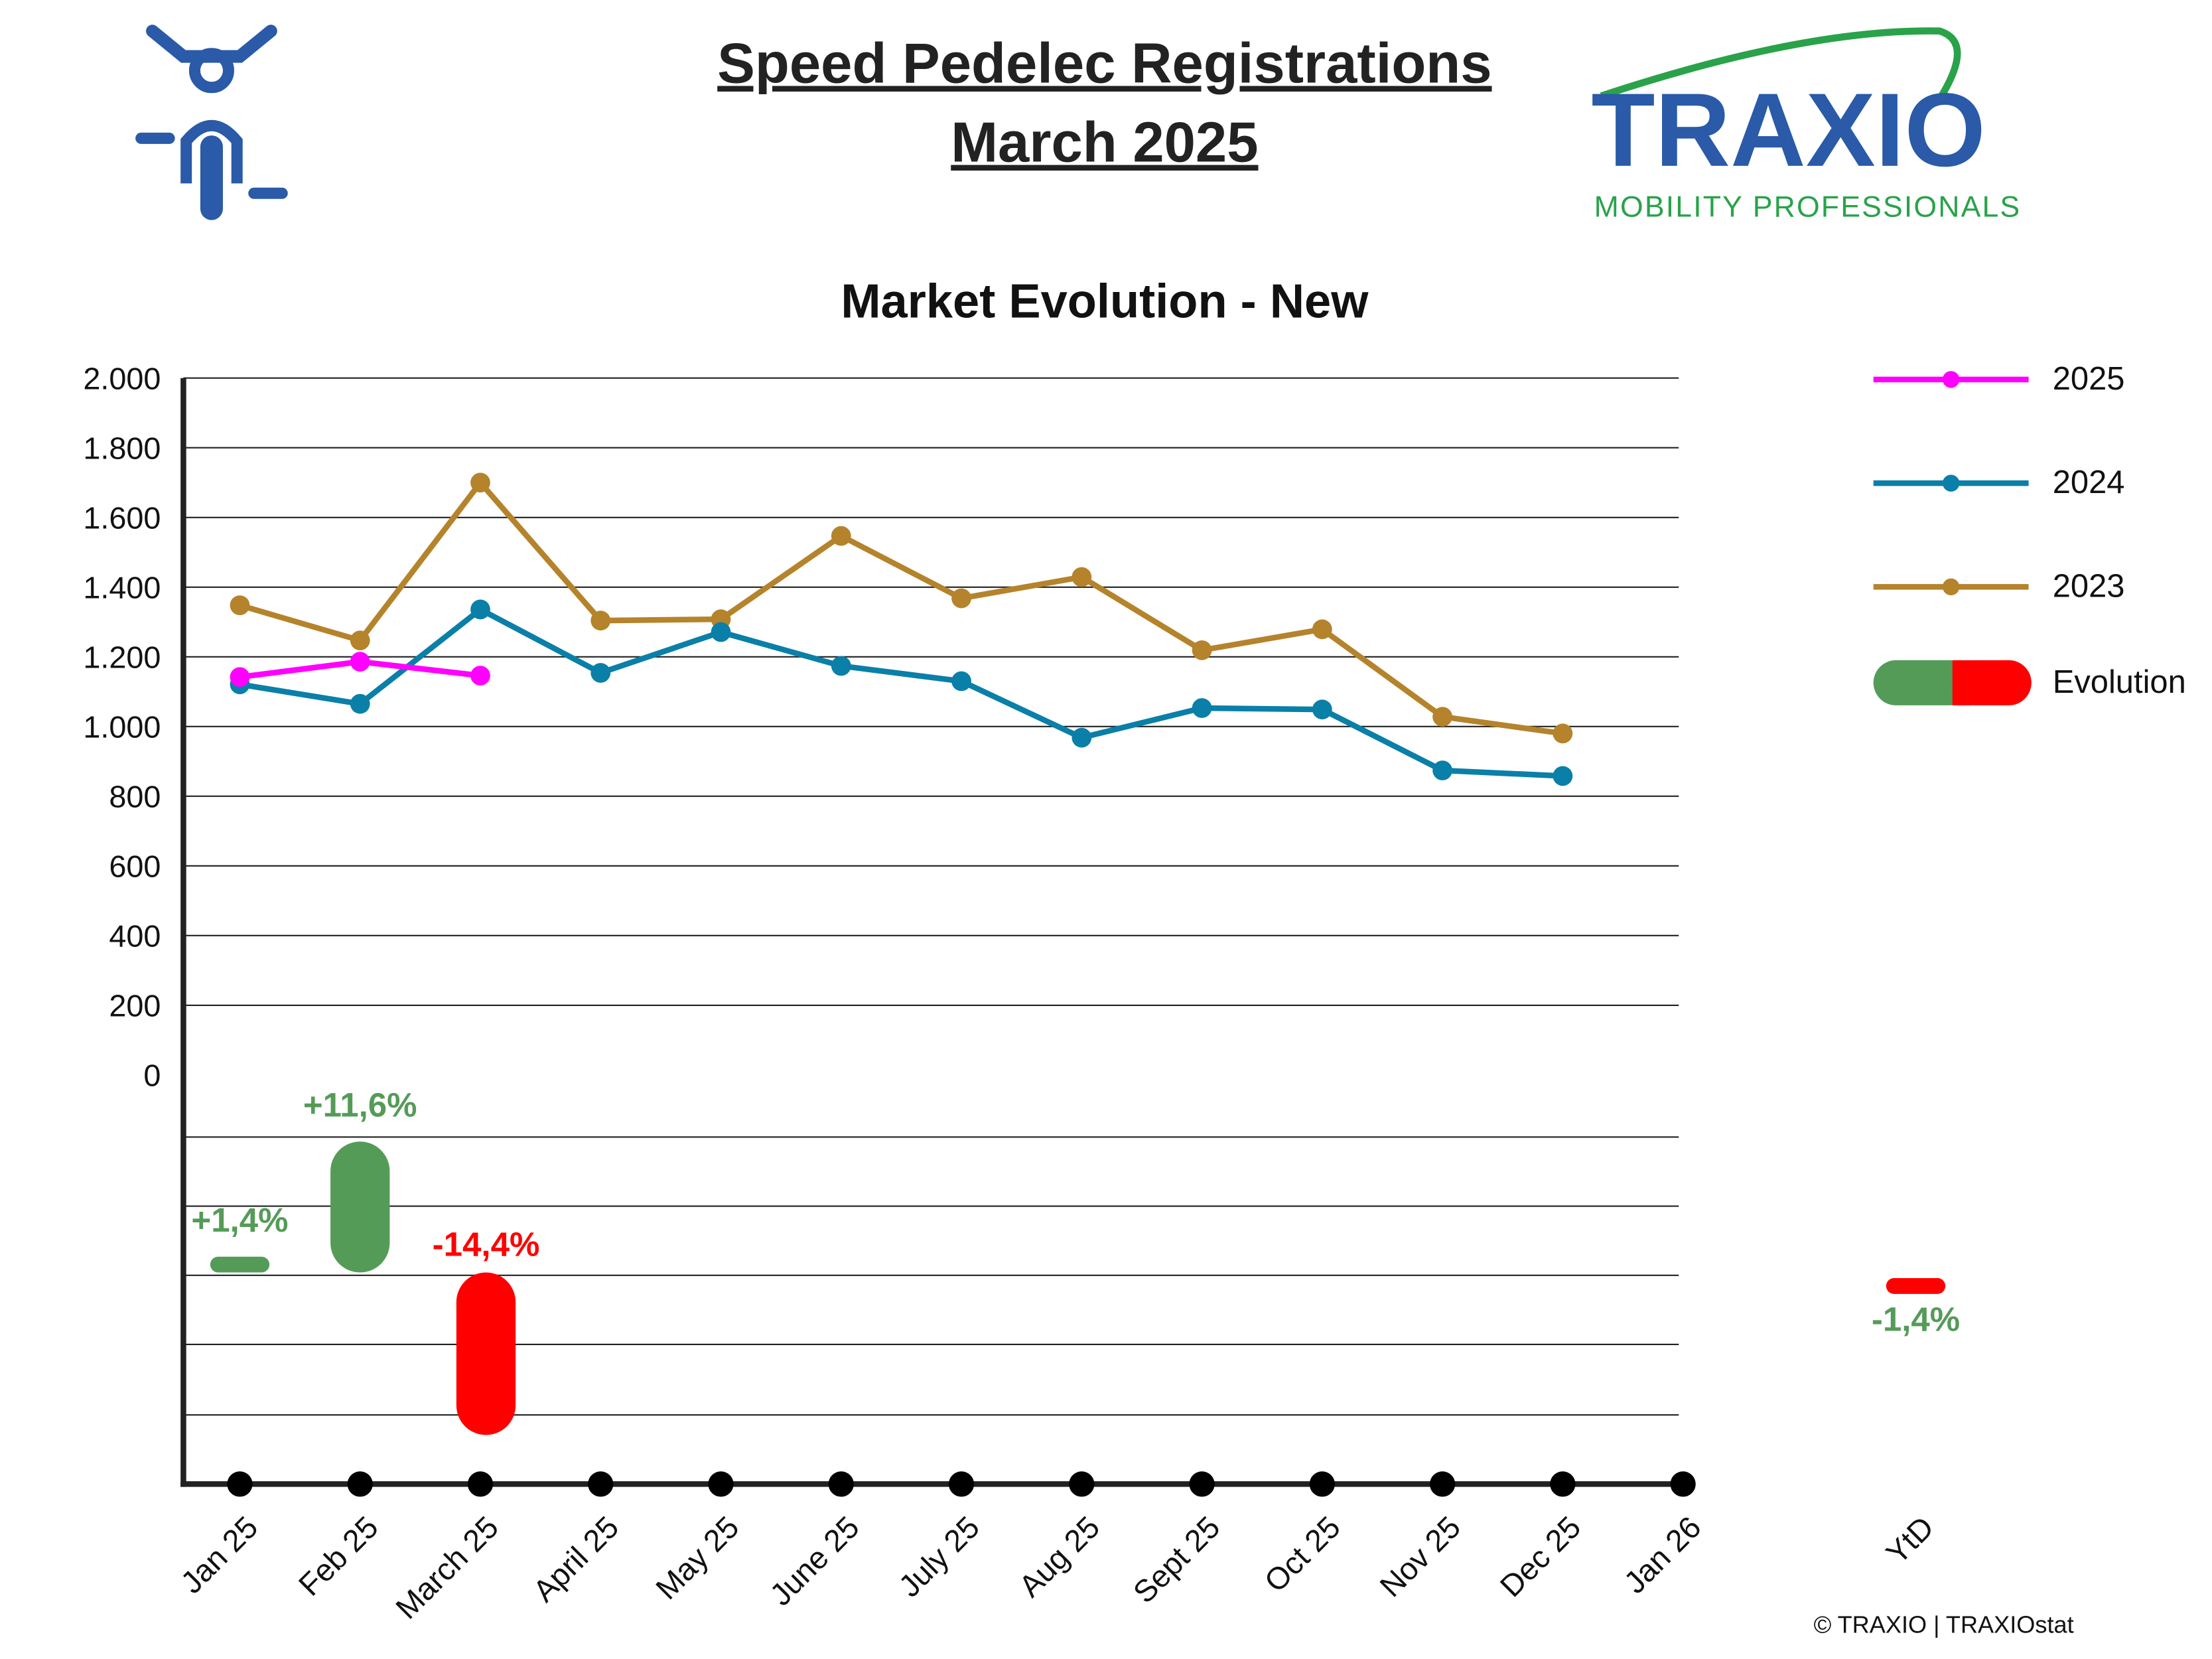  Describe the element at coordinates (2089, 379) in the screenshot. I see `legend-label: 2025` at that location.